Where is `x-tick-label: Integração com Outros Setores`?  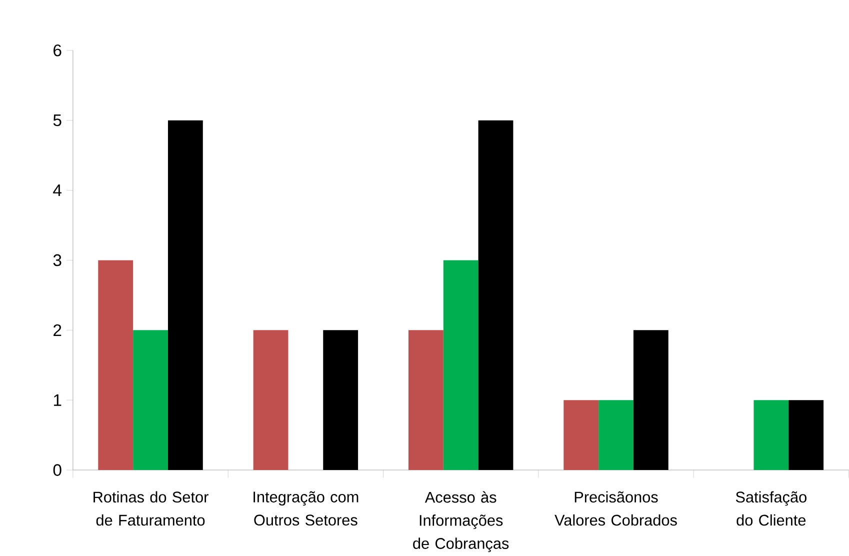 x-tick-label: Integração com Outros Setores is located at coordinates (306, 508).